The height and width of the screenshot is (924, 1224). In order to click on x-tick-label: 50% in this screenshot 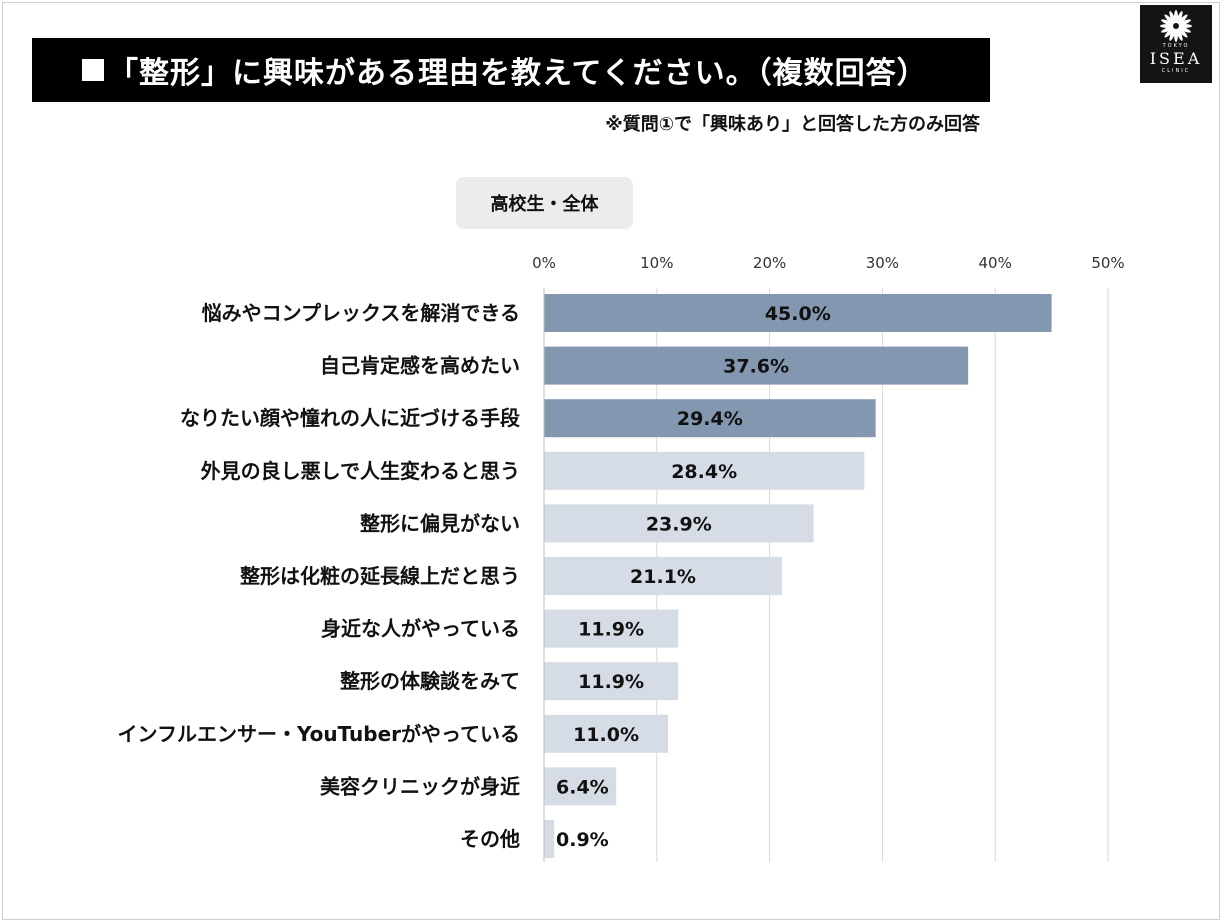, I will do `click(1107, 263)`.